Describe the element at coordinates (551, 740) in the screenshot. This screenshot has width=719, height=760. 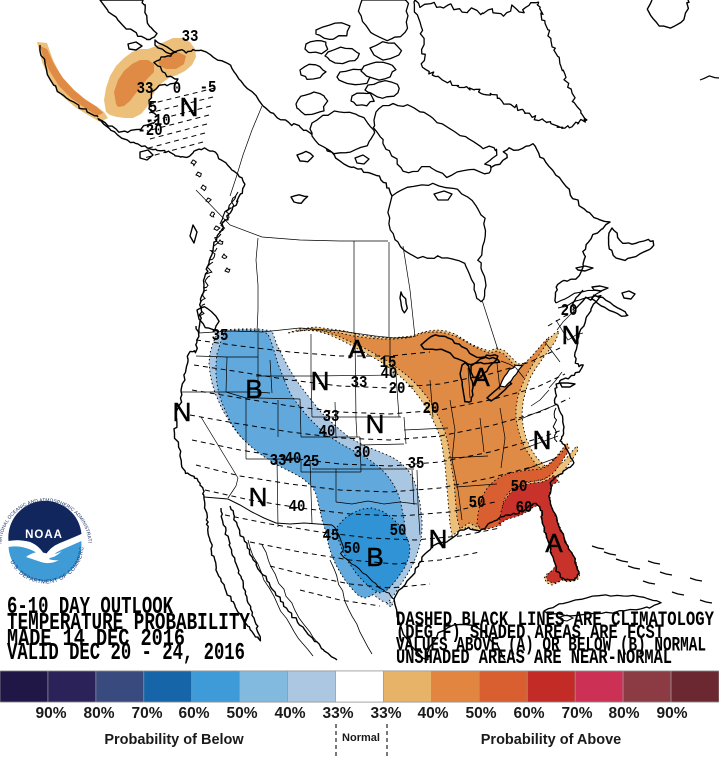
I see `svg-text: Probability of Above` at that location.